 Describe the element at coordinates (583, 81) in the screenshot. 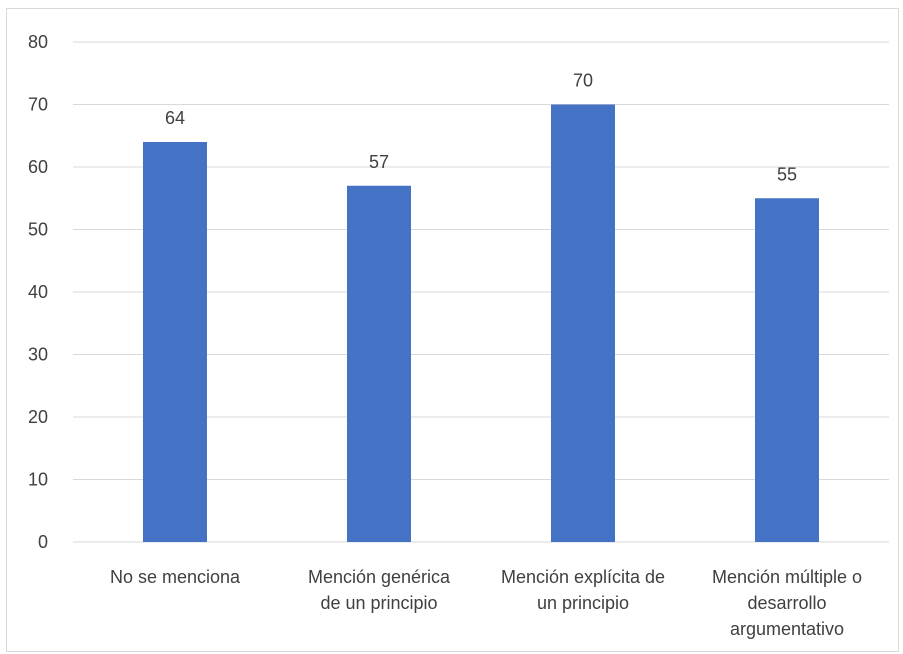

I see `data-label: 70` at that location.